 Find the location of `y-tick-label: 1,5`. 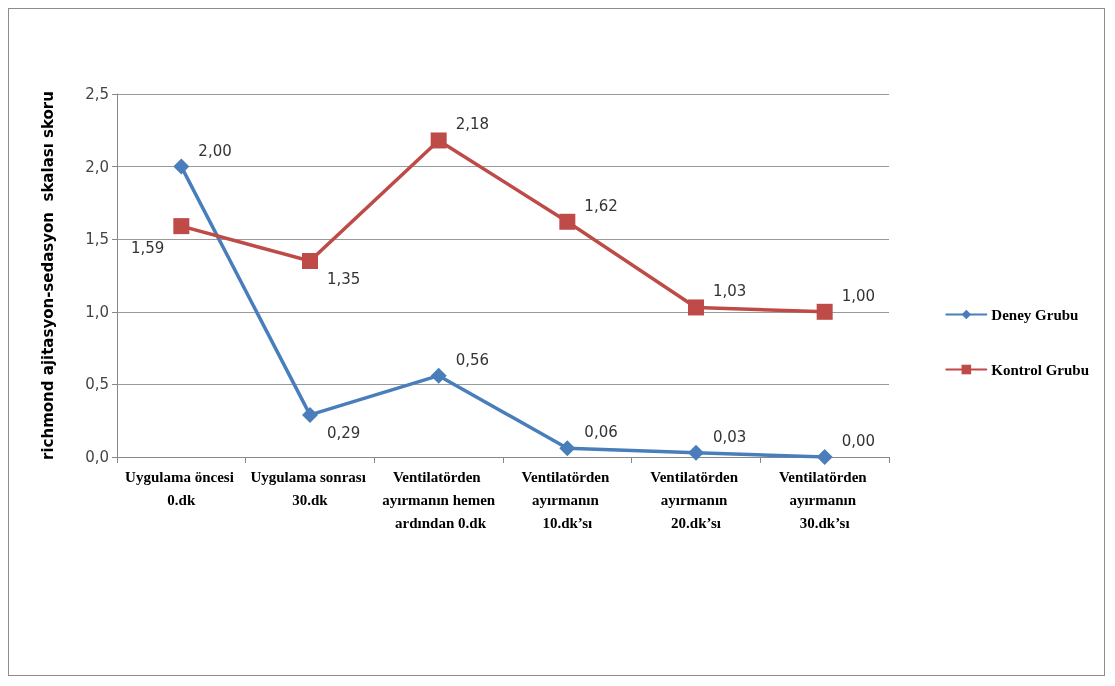

y-tick-label: 1,5 is located at coordinates (97, 239).